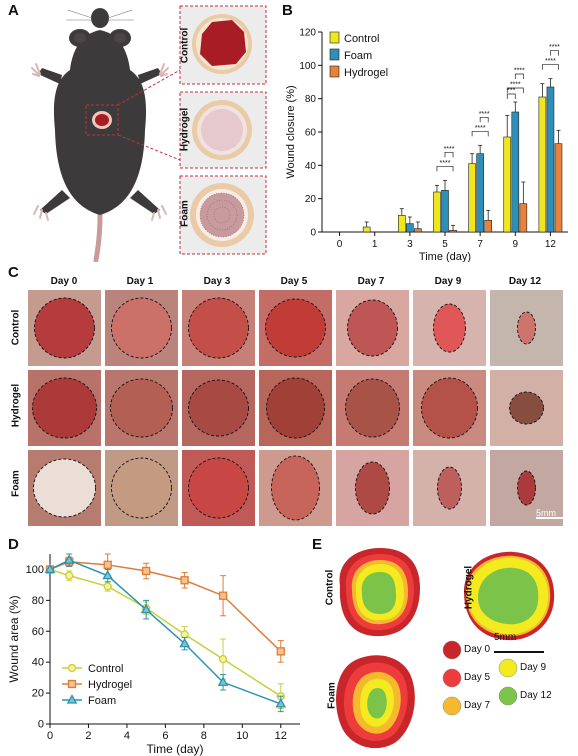 The image size is (578, 756). Describe the element at coordinates (145, 202) in the screenshot. I see `mouse-paw-hind-right` at that location.